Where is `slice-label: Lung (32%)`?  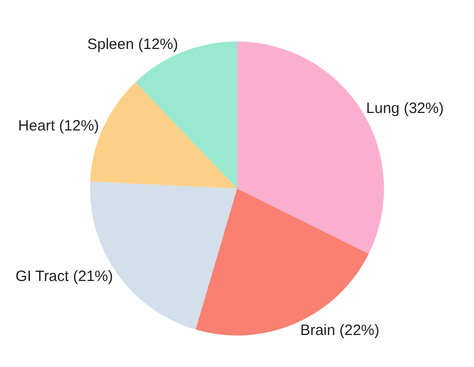
slice-label: Lung (32%) is located at coordinates (405, 109).